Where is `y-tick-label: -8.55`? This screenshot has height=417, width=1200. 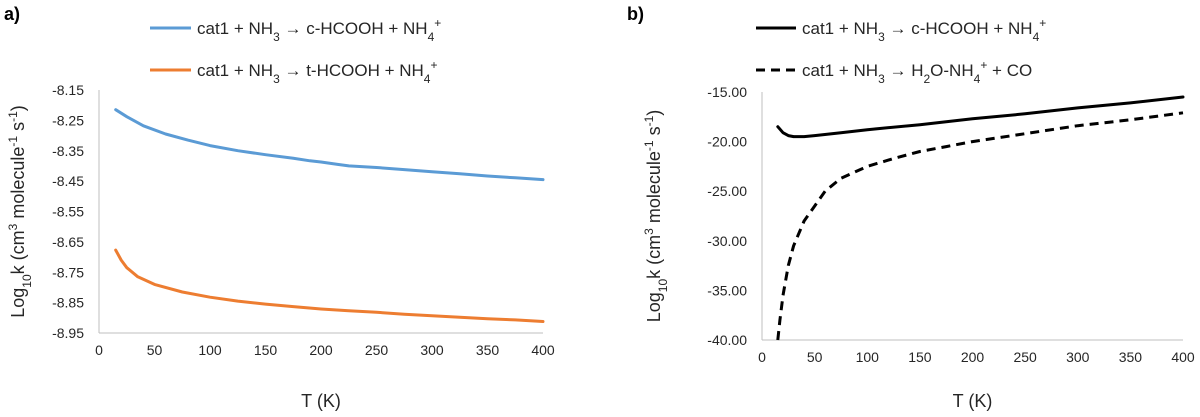
y-tick-label: -8.55 is located at coordinates (68, 212).